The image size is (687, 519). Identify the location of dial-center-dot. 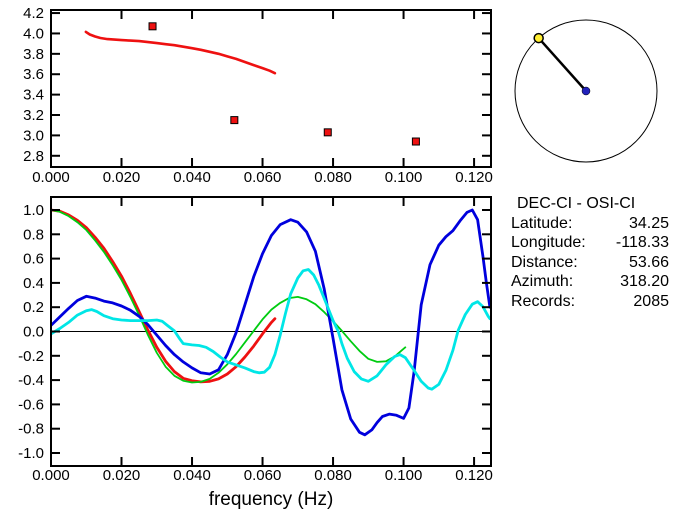
(586, 91).